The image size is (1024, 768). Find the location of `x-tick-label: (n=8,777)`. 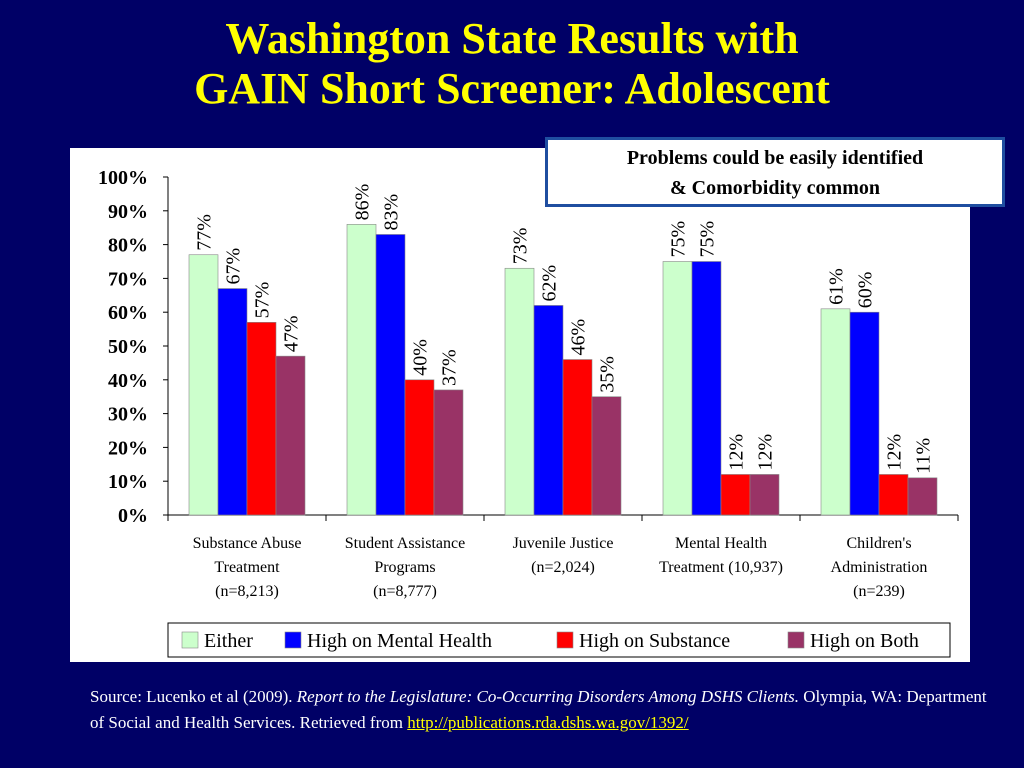

x-tick-label: (n=8,777) is located at coordinates (405, 591).